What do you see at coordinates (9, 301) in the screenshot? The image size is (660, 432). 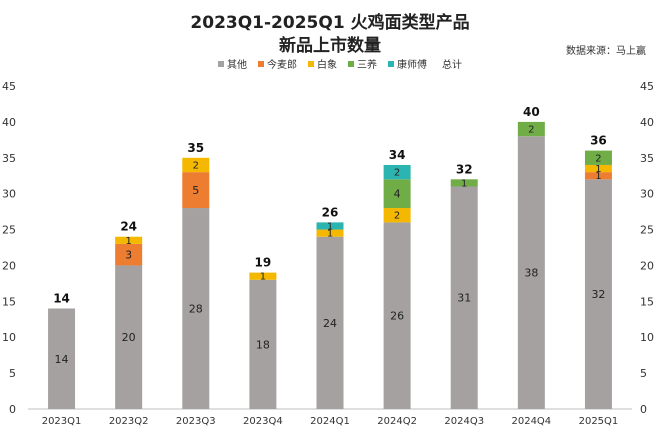 I see `y-tick-label-left: 15` at bounding box center [9, 301].